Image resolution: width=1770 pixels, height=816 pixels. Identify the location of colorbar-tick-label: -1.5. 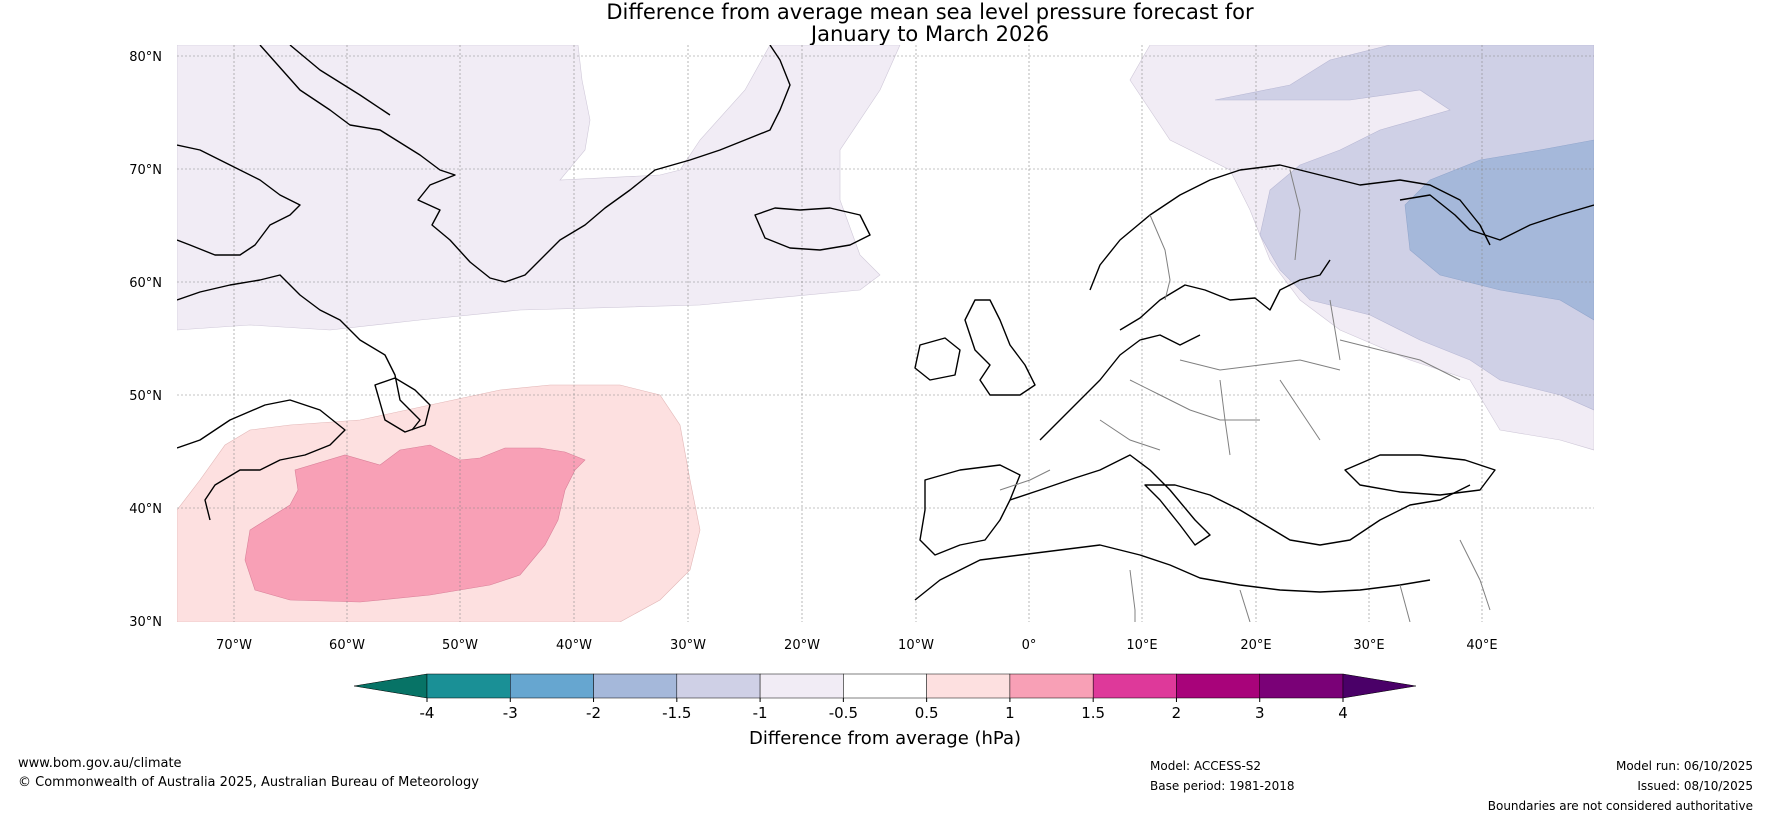
(676, 713).